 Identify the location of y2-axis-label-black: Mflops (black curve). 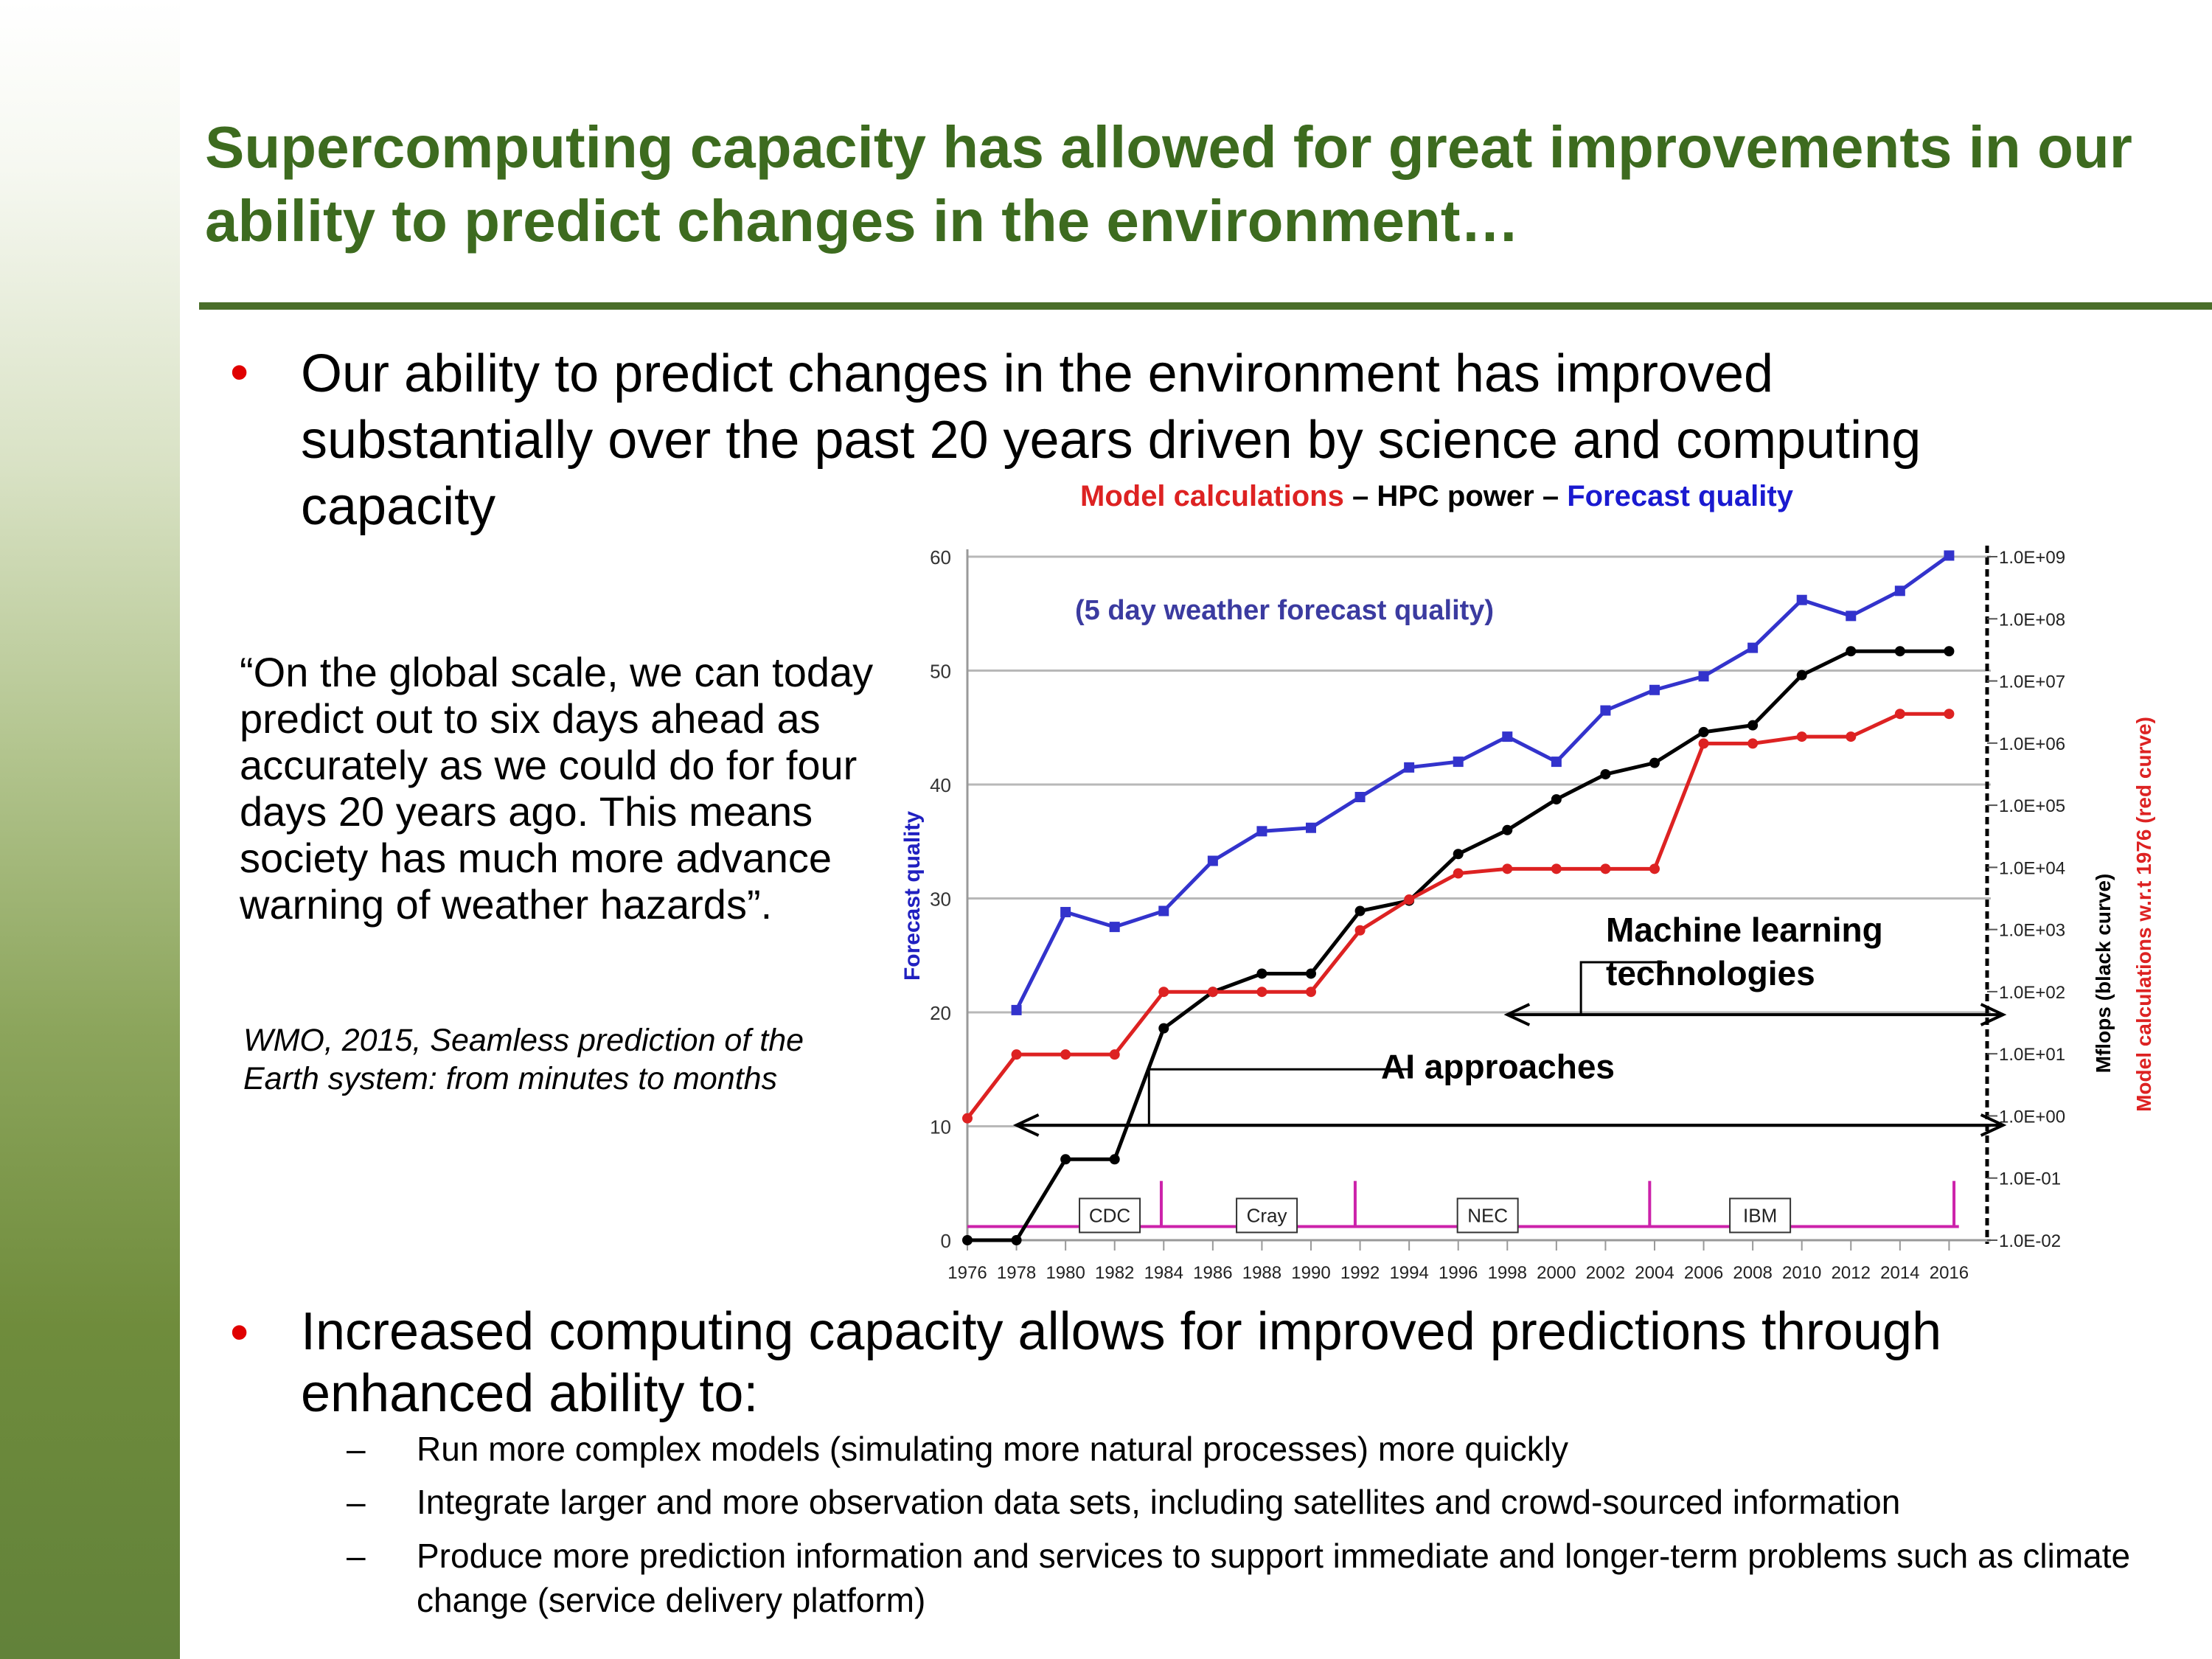
(2103, 974).